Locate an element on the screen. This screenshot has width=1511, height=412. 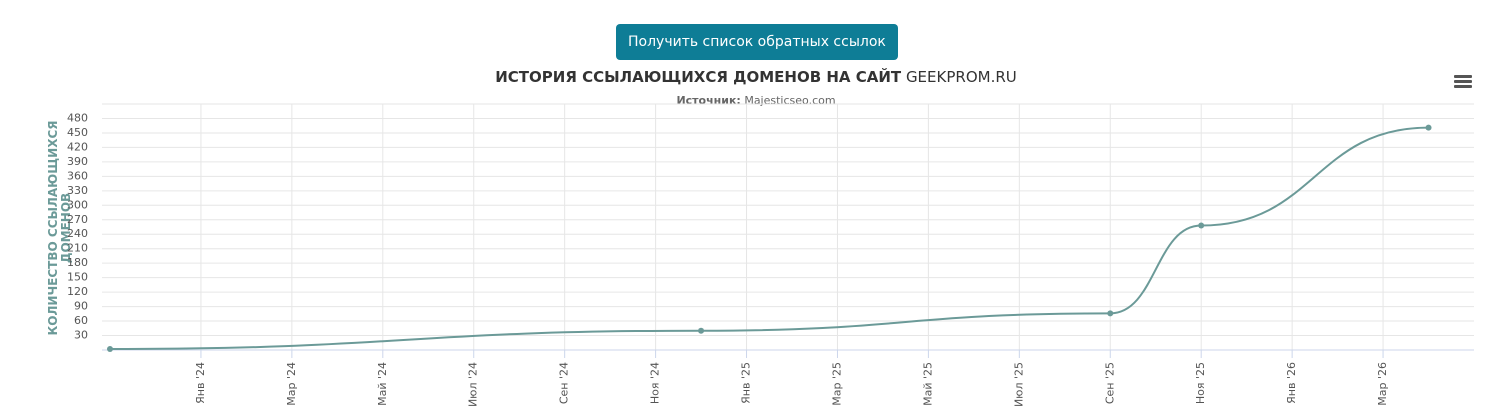
x-tick-label: Июл '24 is located at coordinates (473, 384).